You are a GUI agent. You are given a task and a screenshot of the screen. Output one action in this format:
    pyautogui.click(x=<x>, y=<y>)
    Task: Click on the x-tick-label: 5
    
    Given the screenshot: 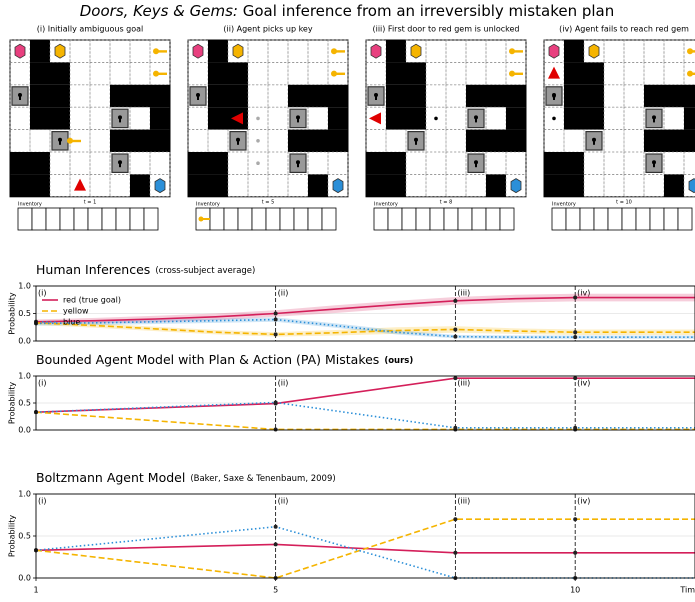 What is the action you would take?
    pyautogui.click(x=275, y=590)
    